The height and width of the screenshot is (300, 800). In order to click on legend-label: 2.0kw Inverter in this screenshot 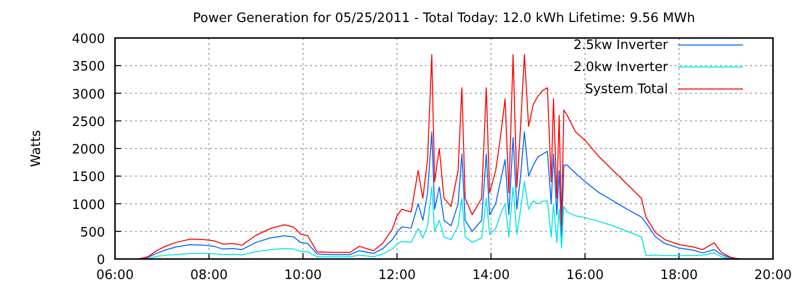, I will do `click(621, 67)`.